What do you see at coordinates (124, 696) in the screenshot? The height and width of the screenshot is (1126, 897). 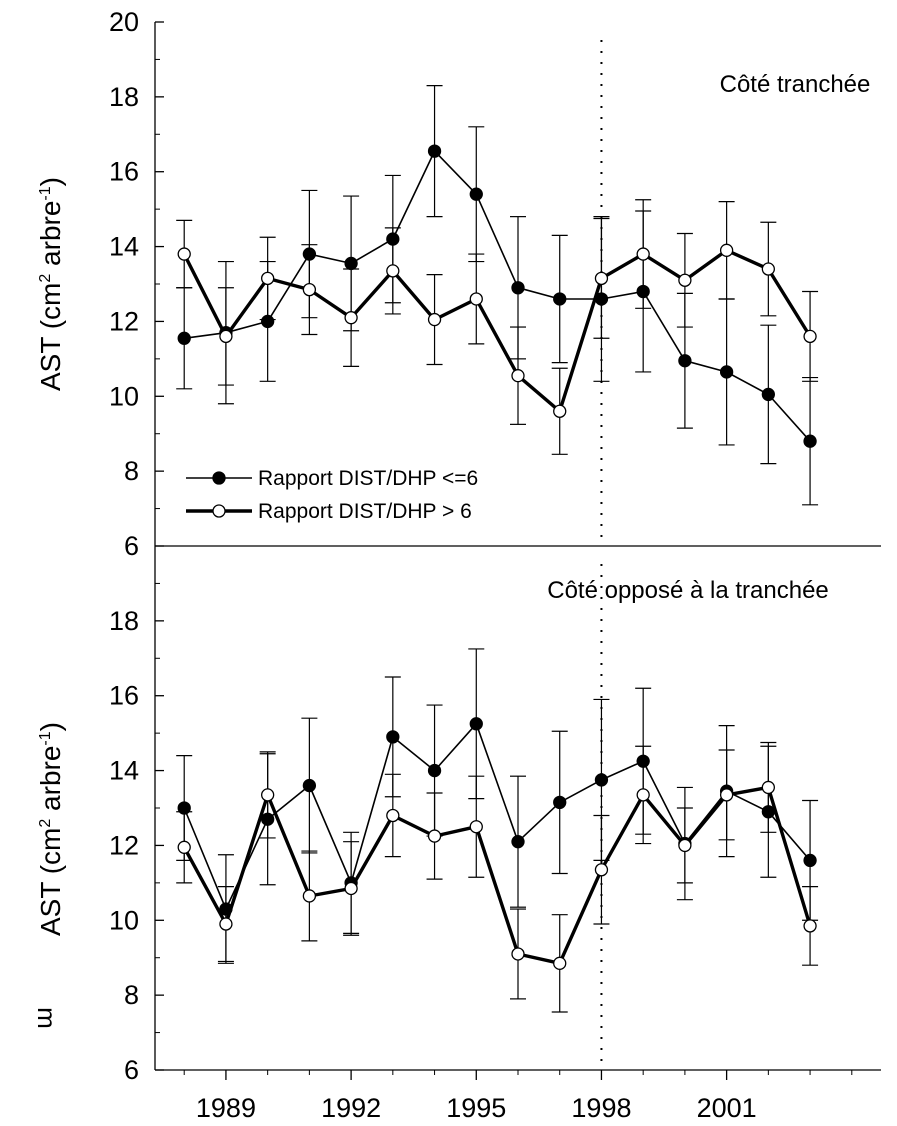 I see `bottom-y-tick-label: 16` at bounding box center [124, 696].